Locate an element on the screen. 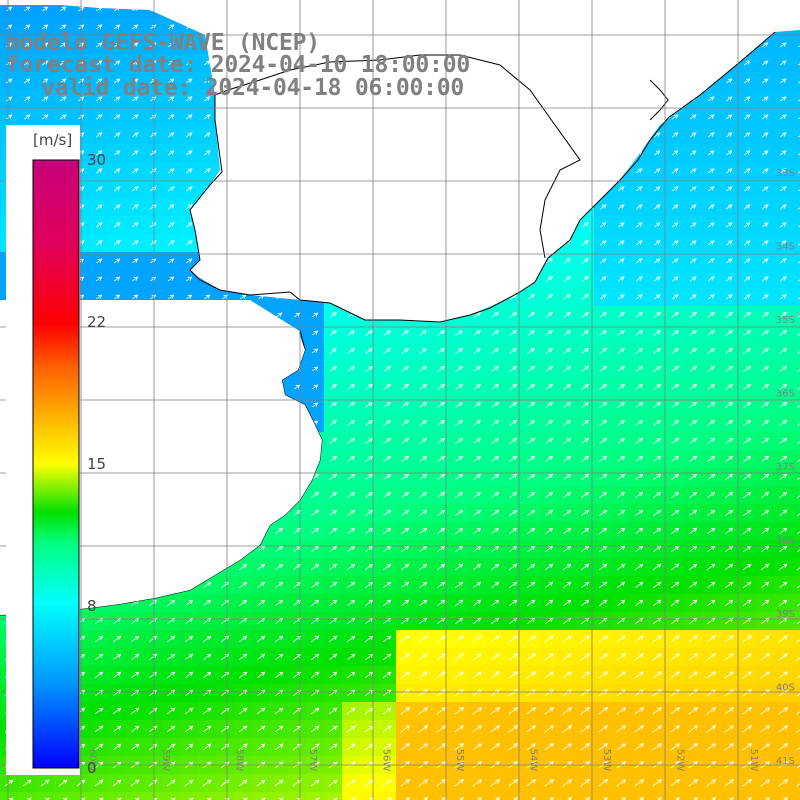  colorbar-tick: 30 is located at coordinates (97, 160).